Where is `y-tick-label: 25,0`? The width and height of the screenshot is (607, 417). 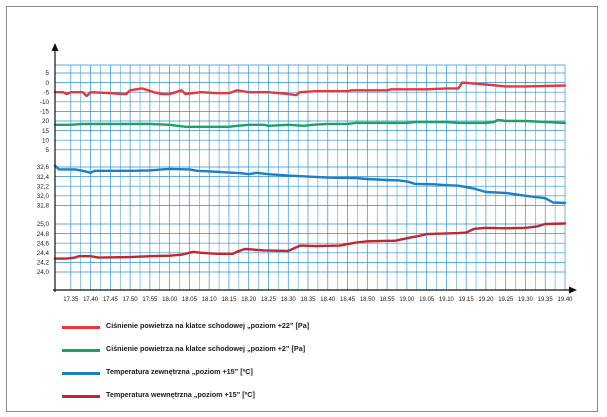 y-tick-label: 25,0 is located at coordinates (43, 224).